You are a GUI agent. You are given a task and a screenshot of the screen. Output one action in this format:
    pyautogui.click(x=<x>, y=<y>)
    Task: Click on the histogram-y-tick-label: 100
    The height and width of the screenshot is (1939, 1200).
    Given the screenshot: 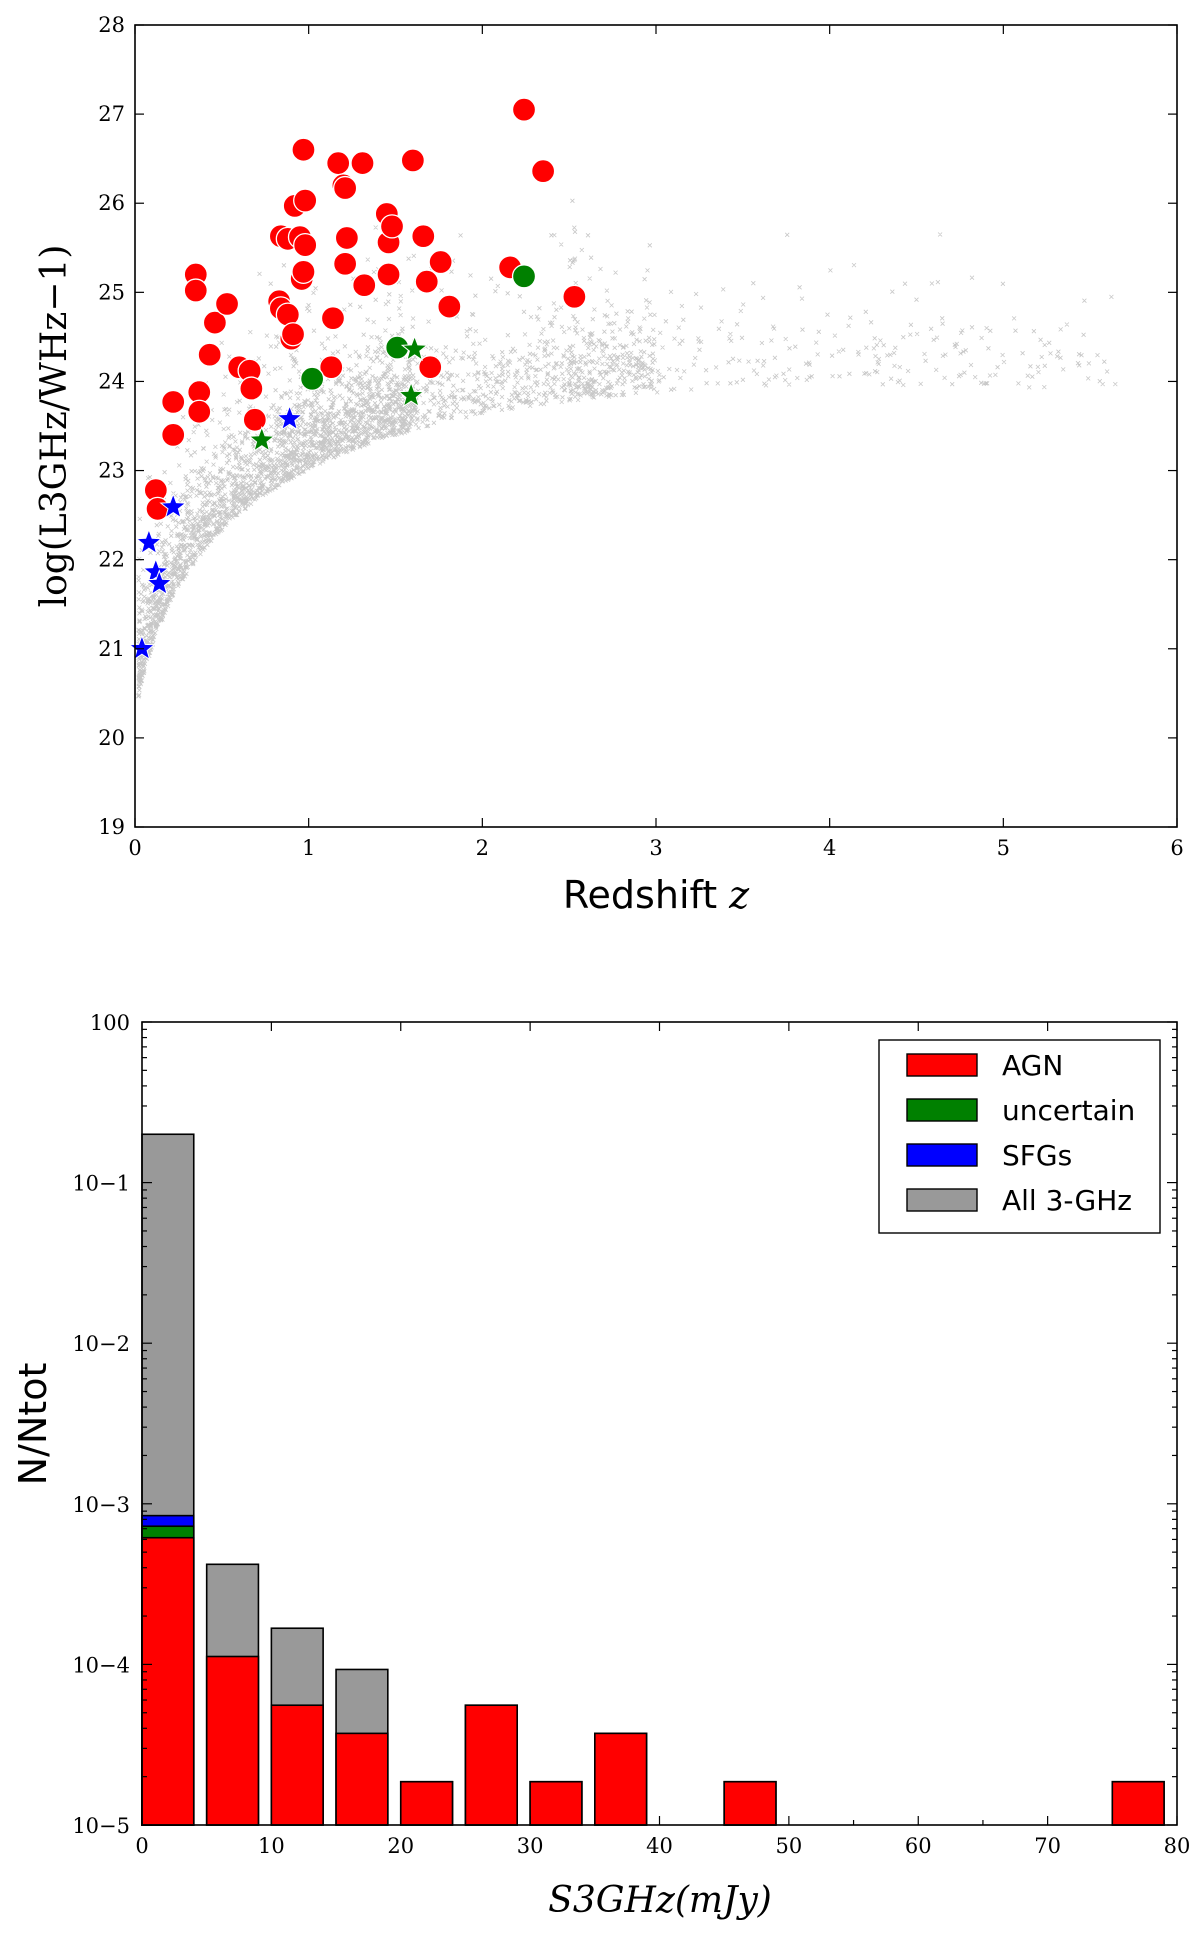 What is the action you would take?
    pyautogui.click(x=110, y=1023)
    